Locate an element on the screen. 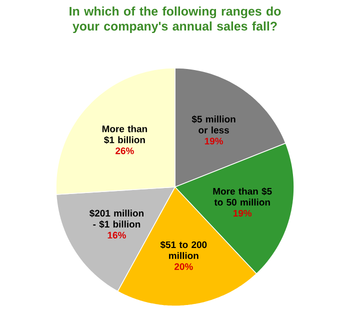 This screenshot has height=312, width=350. slice-label: $5 million or less is located at coordinates (214, 124).